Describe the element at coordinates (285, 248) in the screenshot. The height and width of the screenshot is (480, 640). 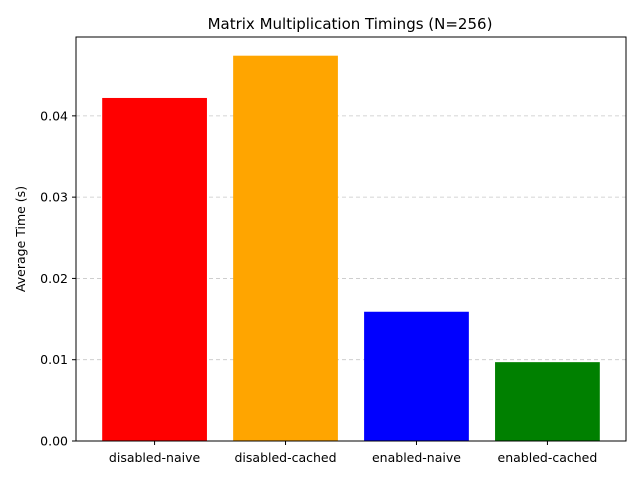
I see `bar-disabled-cached` at that location.